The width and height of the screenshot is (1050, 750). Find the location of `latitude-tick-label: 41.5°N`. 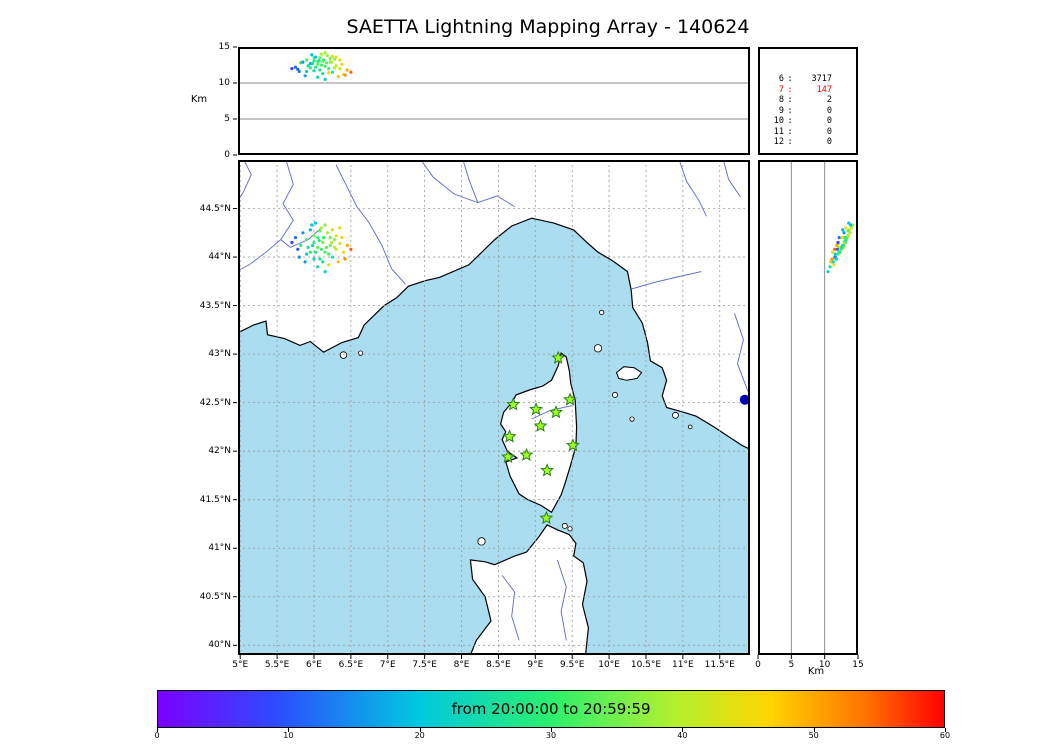

latitude-tick-label: 41.5°N is located at coordinates (215, 499).